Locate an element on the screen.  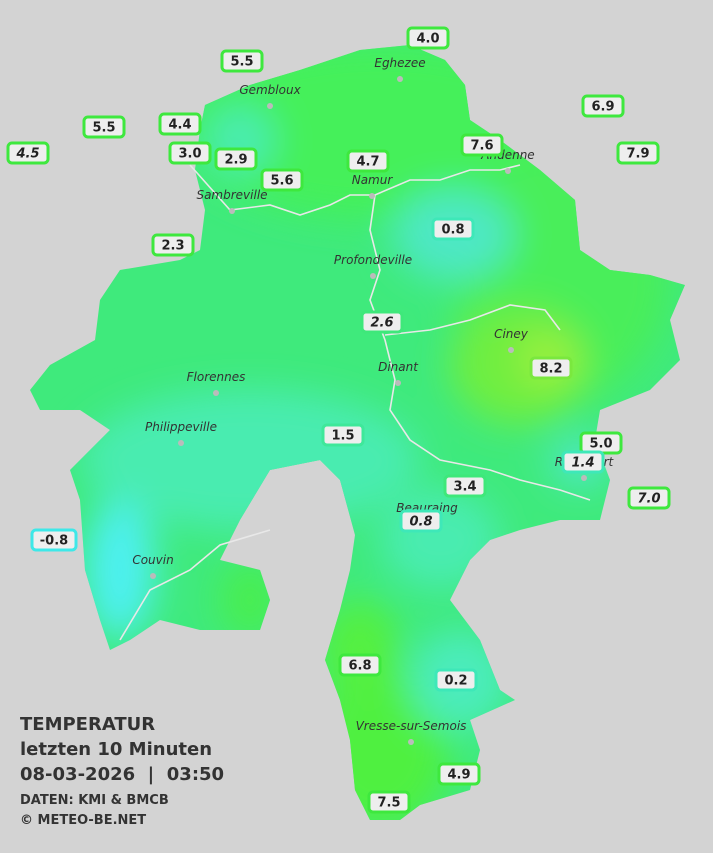
station-value: 5.0 is located at coordinates (600, 444).